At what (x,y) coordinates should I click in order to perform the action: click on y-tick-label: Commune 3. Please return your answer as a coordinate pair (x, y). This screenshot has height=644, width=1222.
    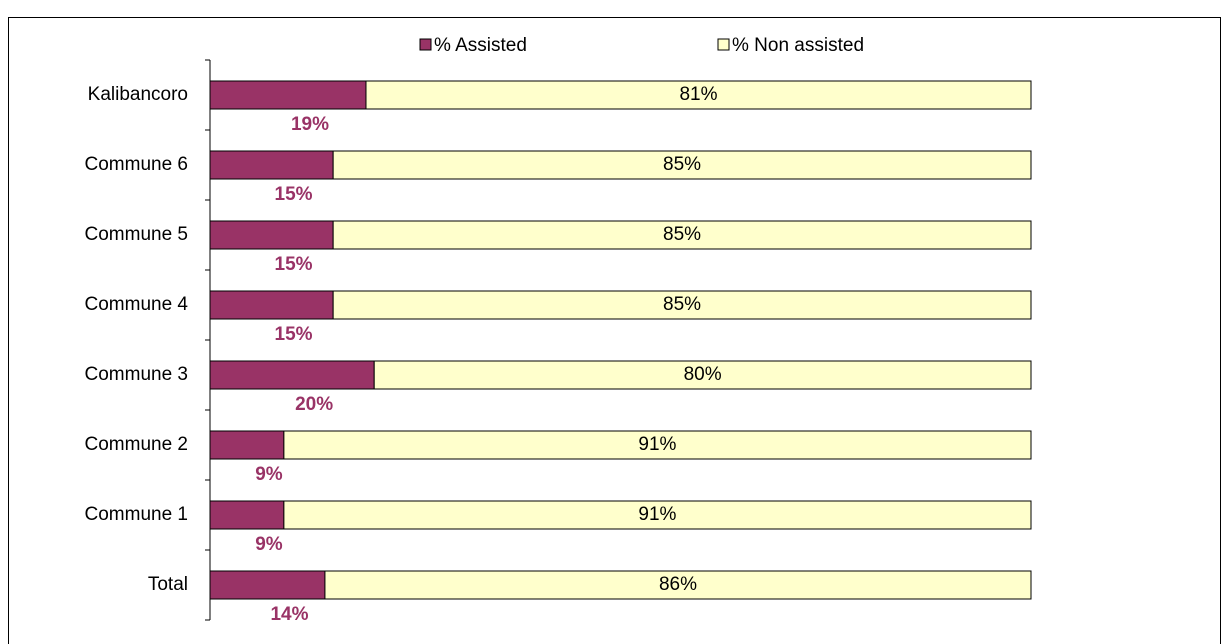
    Looking at the image, I should click on (137, 374).